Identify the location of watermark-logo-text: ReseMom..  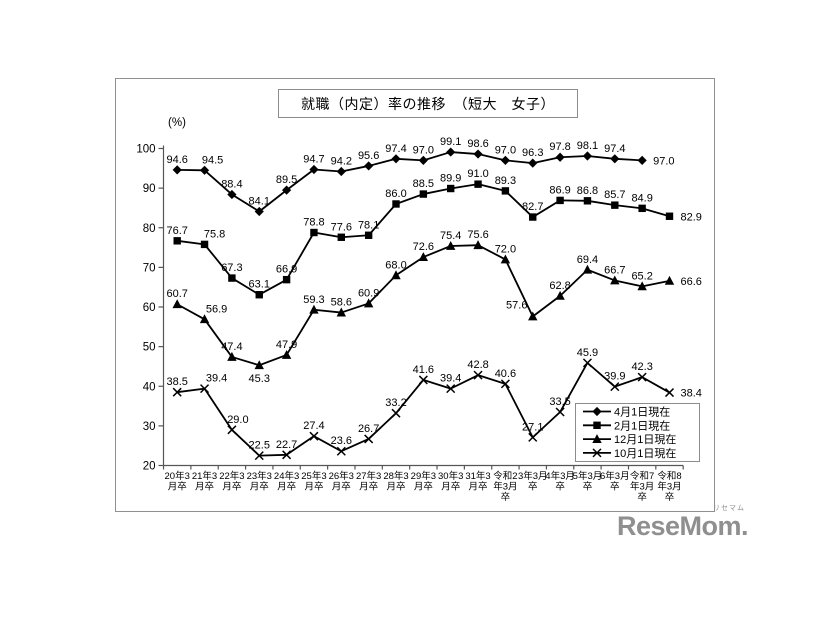
(683, 526).